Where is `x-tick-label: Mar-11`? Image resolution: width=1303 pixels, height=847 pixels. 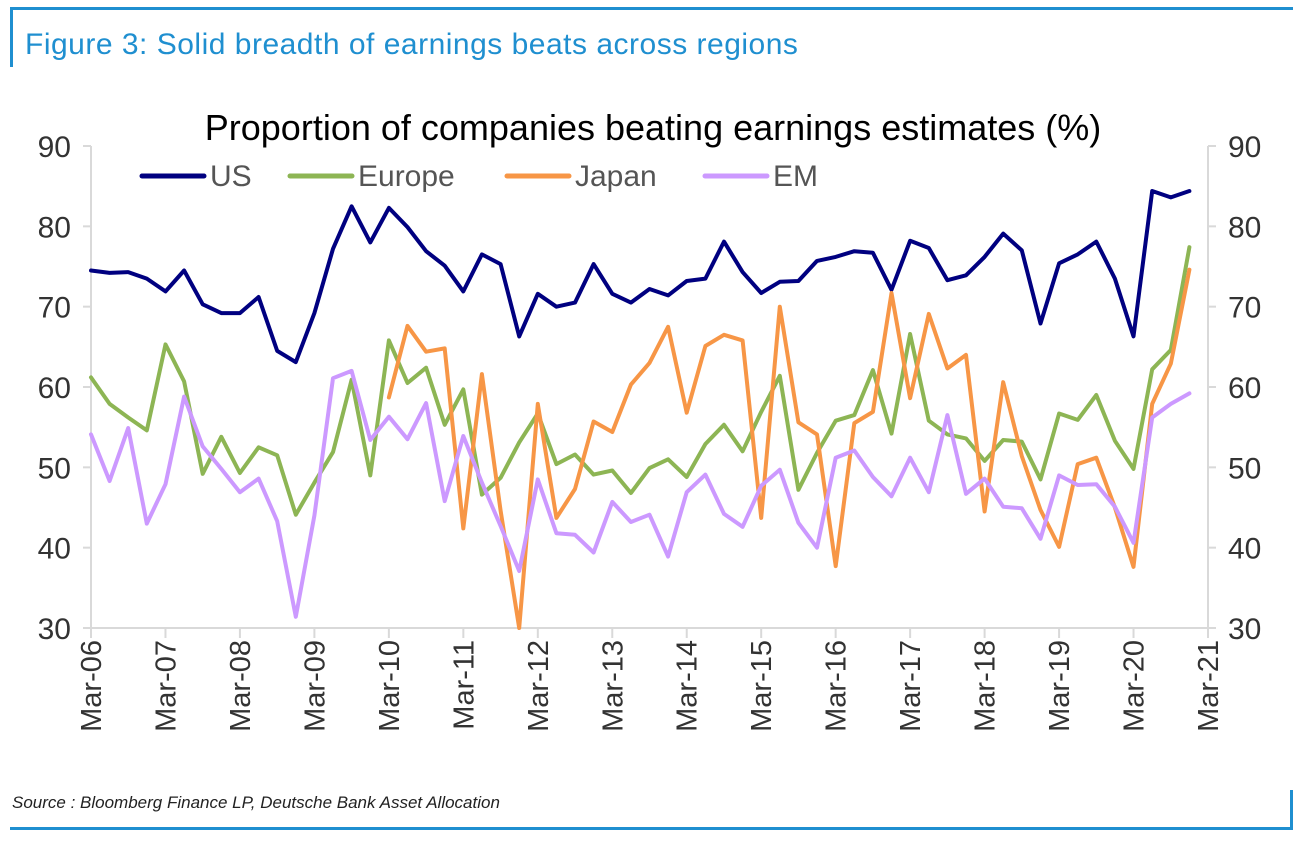 x-tick-label: Mar-11 is located at coordinates (464, 685).